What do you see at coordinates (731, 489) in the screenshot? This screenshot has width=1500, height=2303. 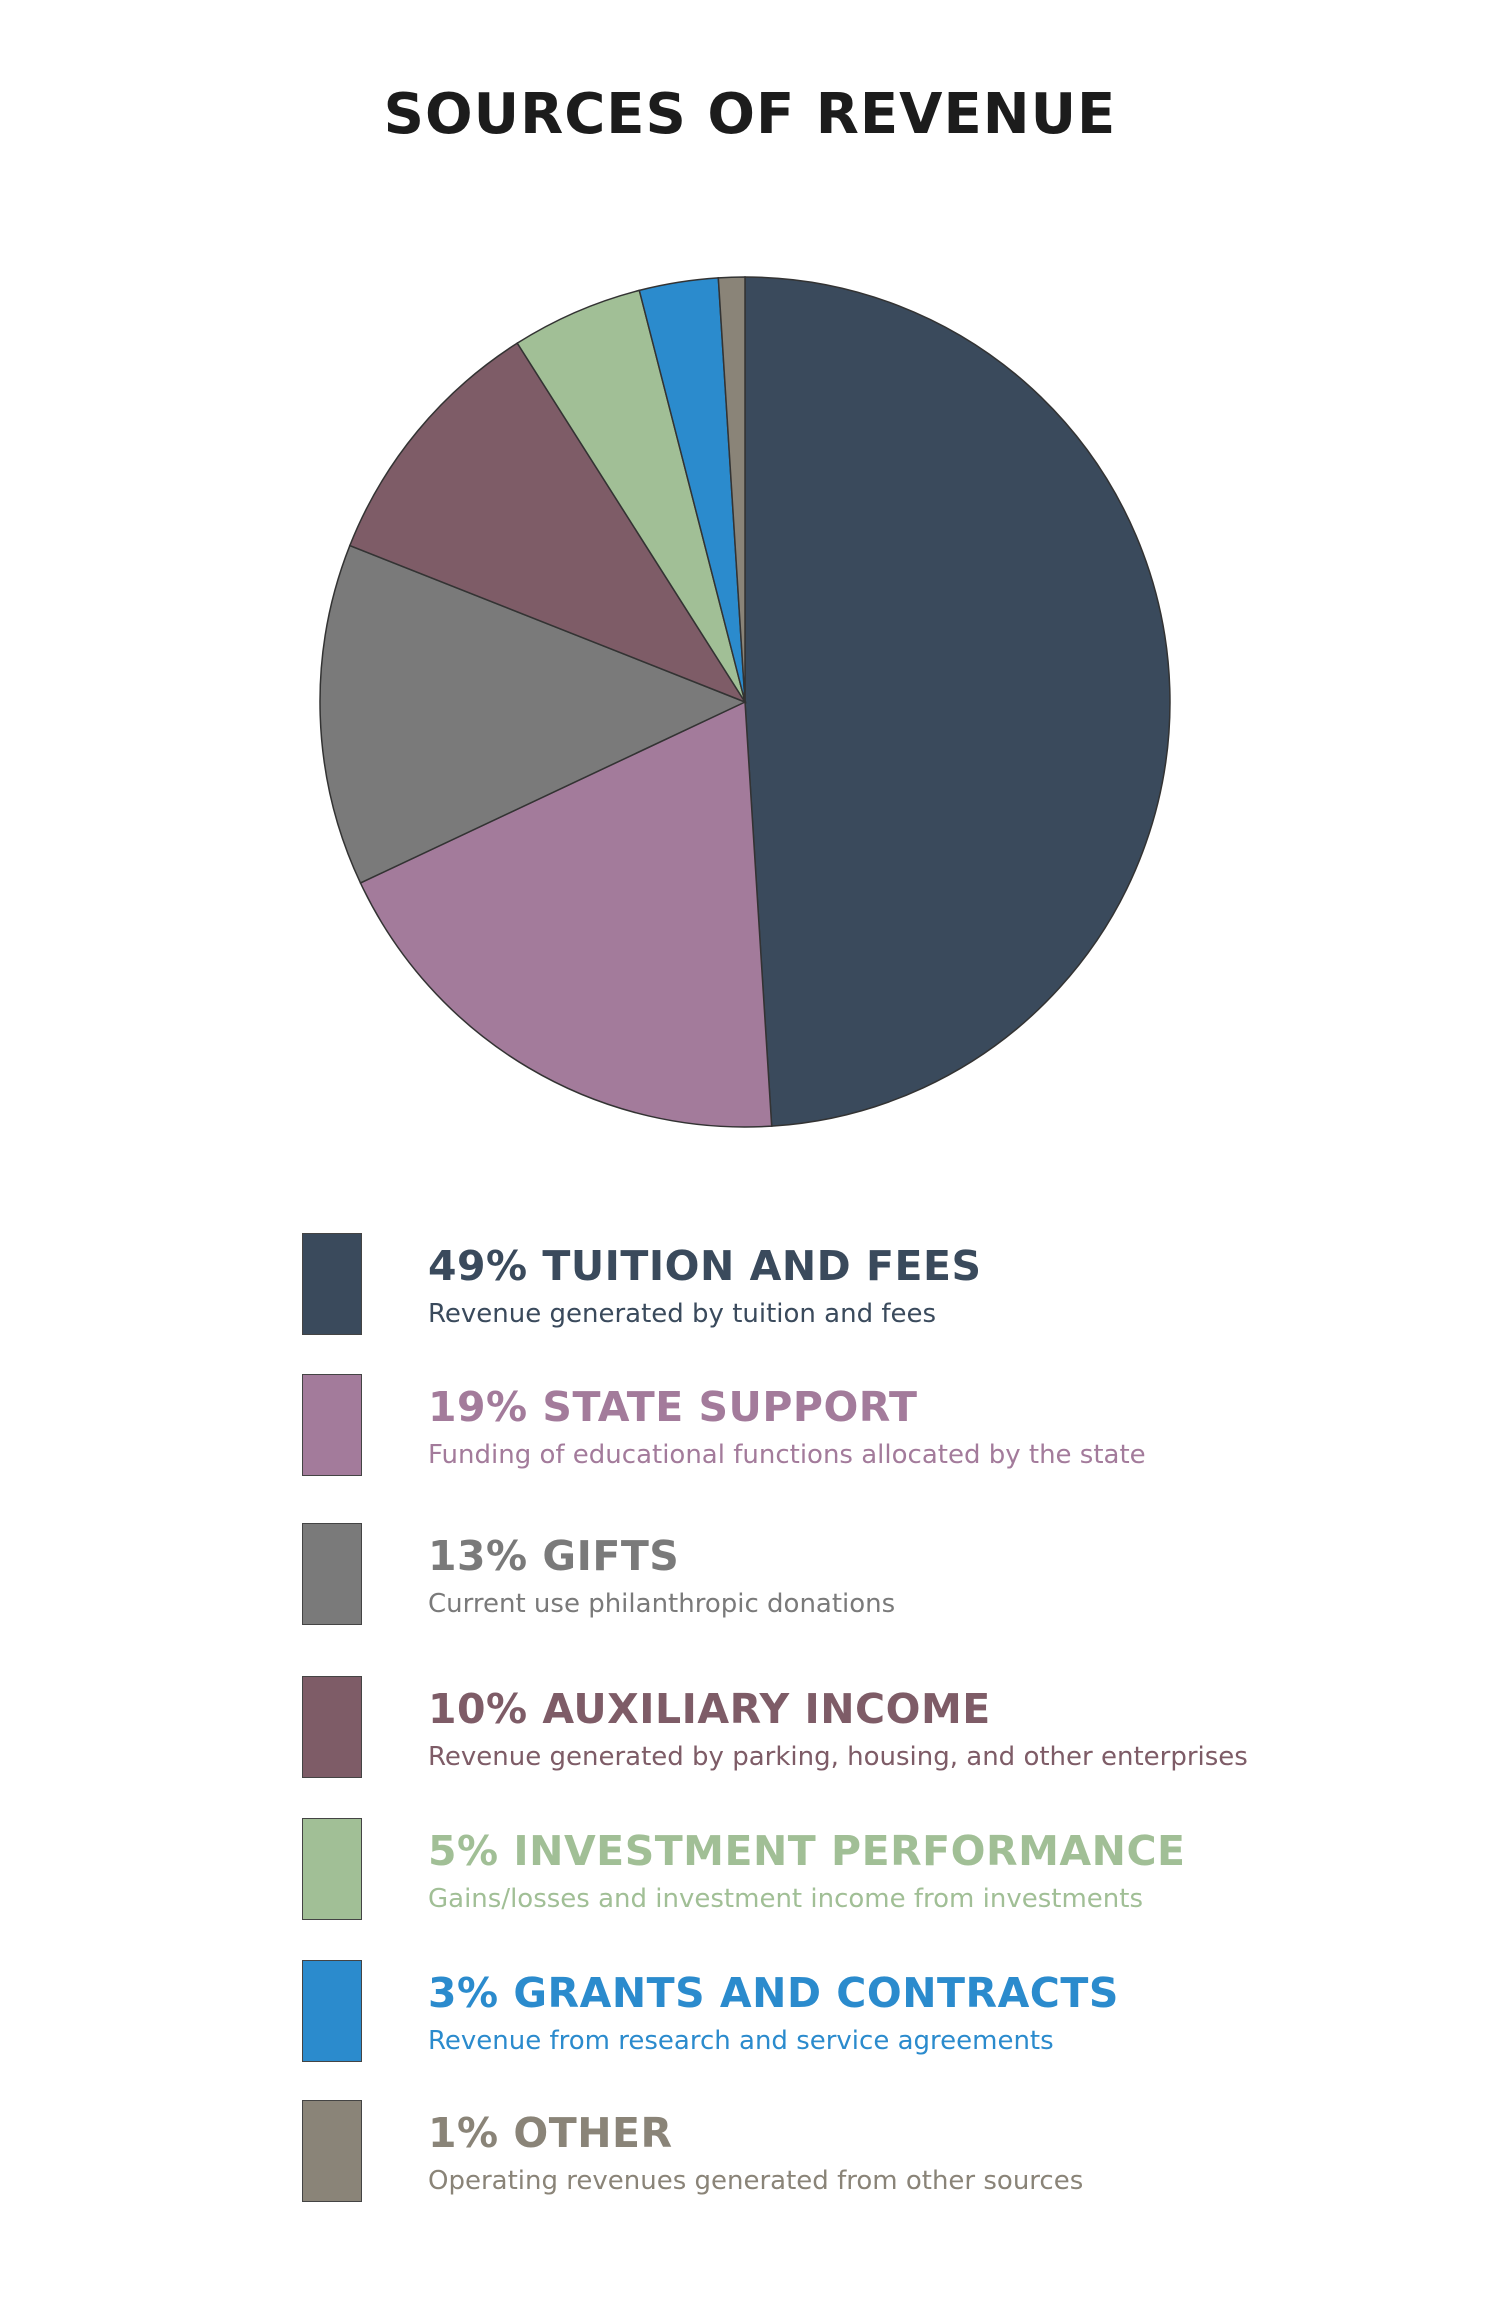 I see `pie-slice-other` at bounding box center [731, 489].